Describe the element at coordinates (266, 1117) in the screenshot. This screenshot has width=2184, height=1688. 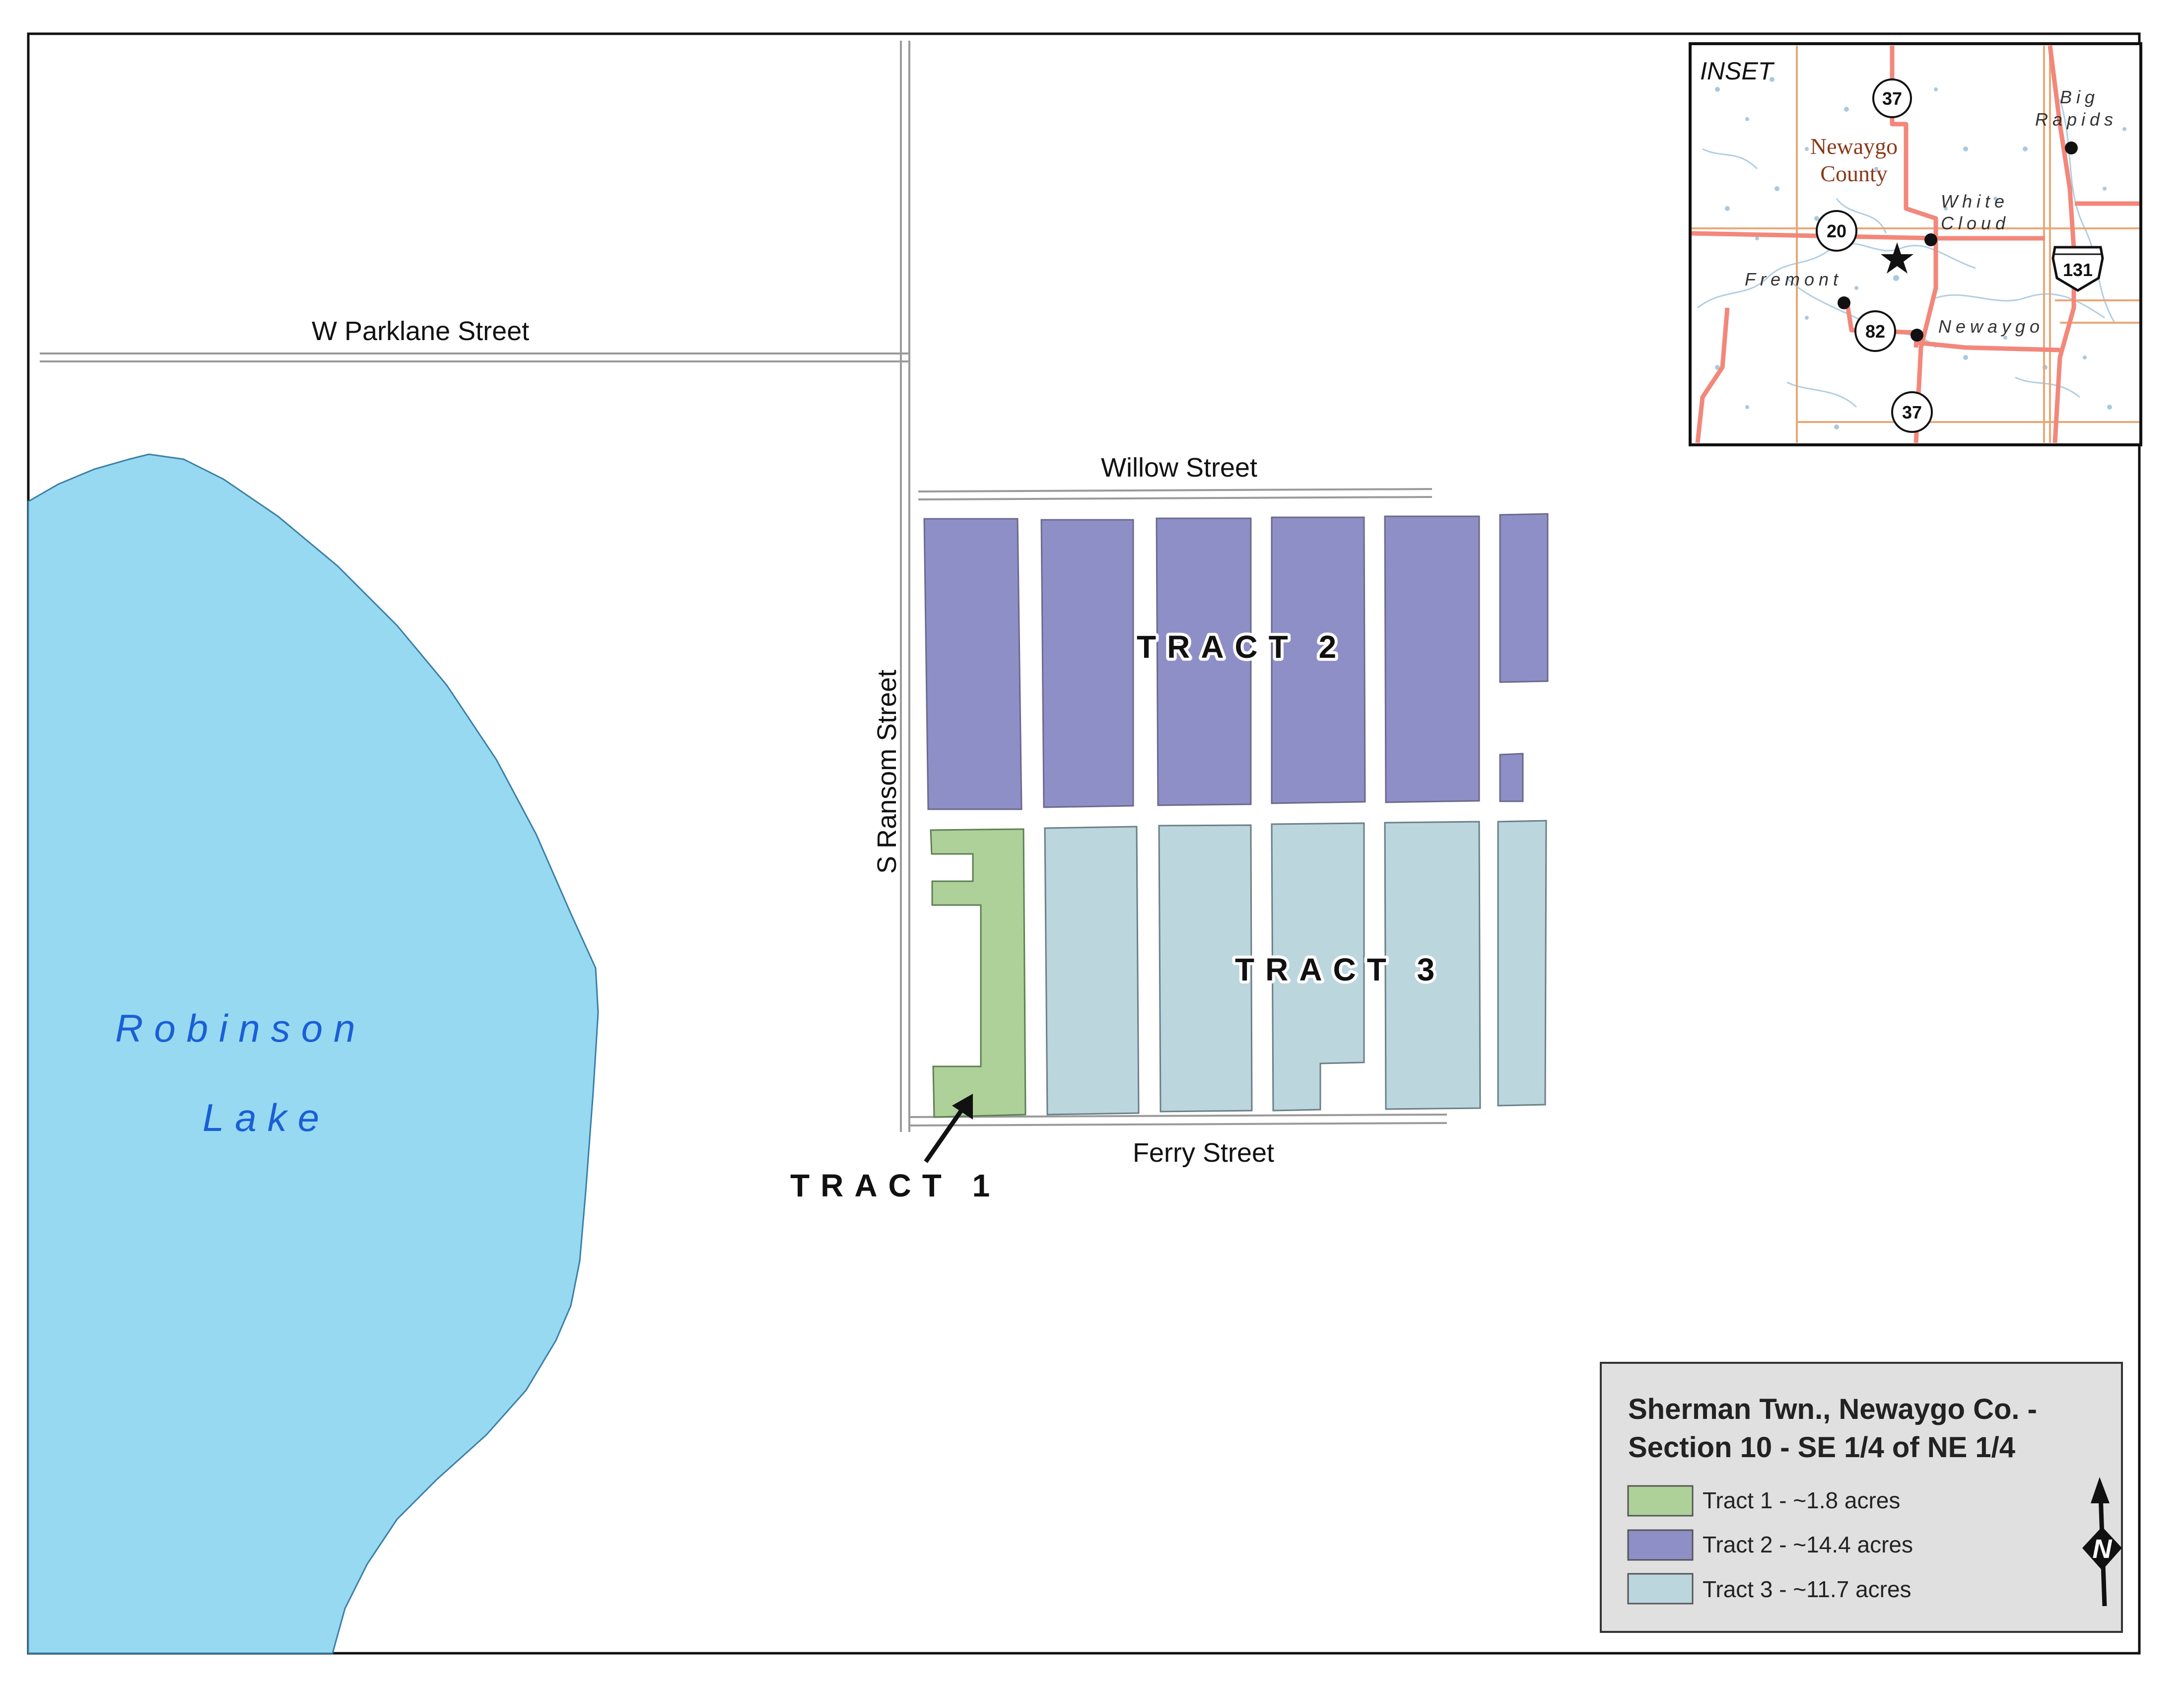
I see `lake-label-line2: Lake` at that location.